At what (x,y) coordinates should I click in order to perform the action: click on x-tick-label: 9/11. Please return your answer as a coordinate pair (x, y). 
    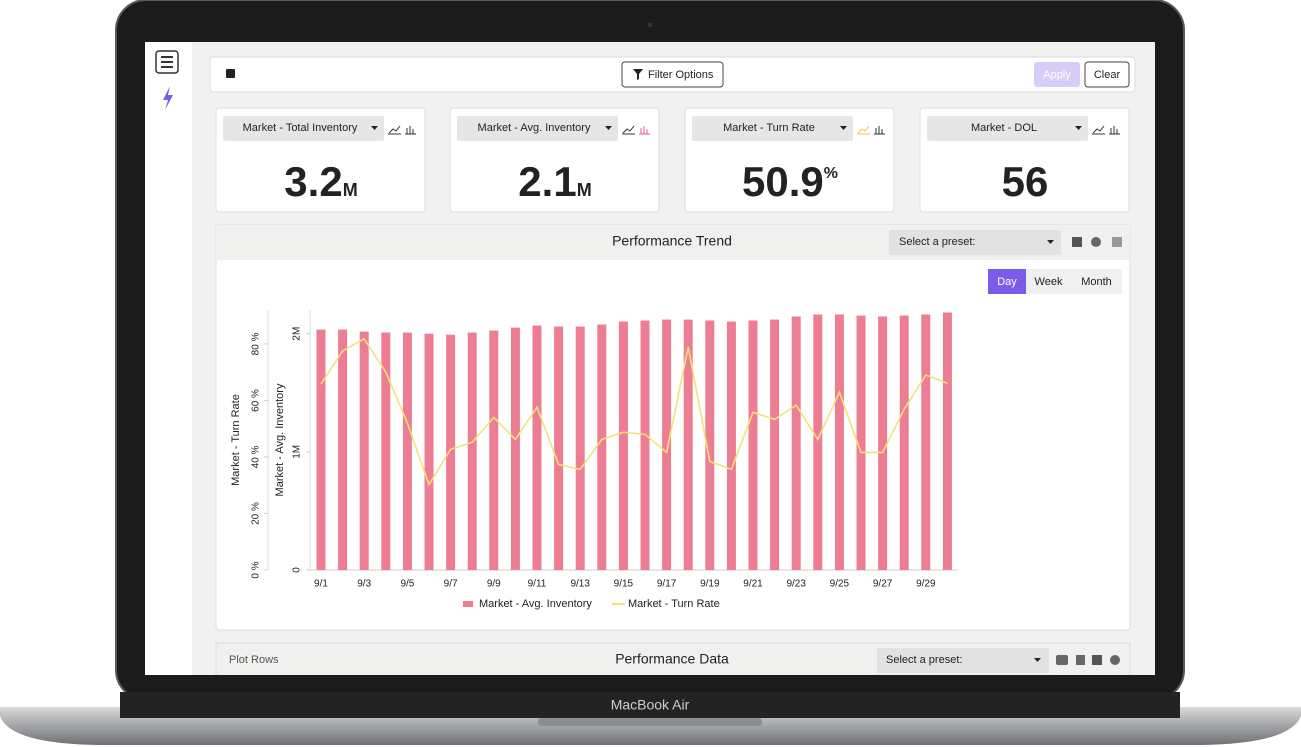
    Looking at the image, I should click on (537, 584).